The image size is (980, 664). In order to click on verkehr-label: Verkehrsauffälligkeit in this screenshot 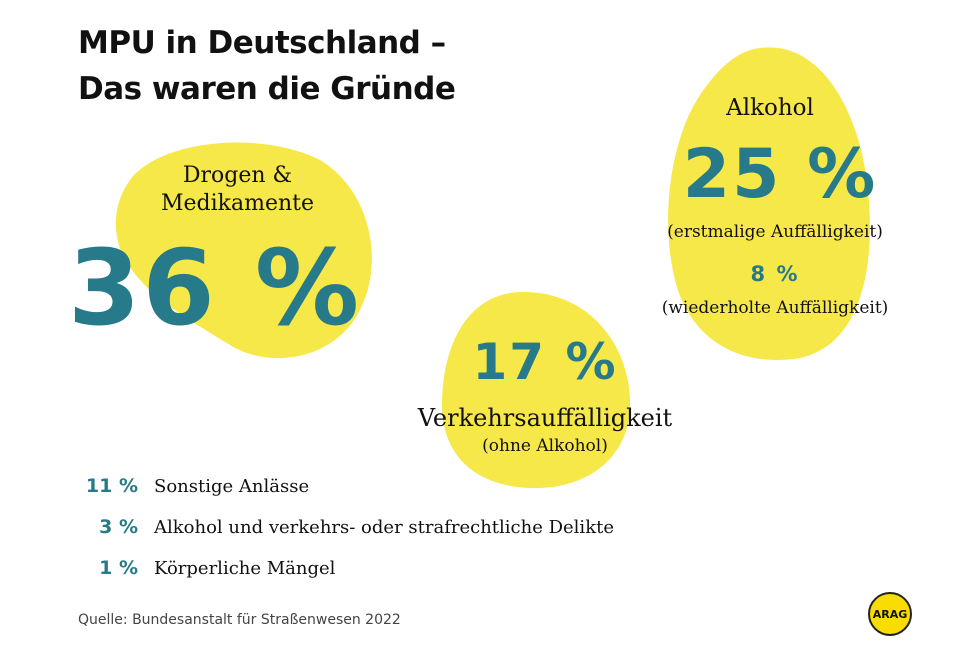, I will do `click(545, 418)`.